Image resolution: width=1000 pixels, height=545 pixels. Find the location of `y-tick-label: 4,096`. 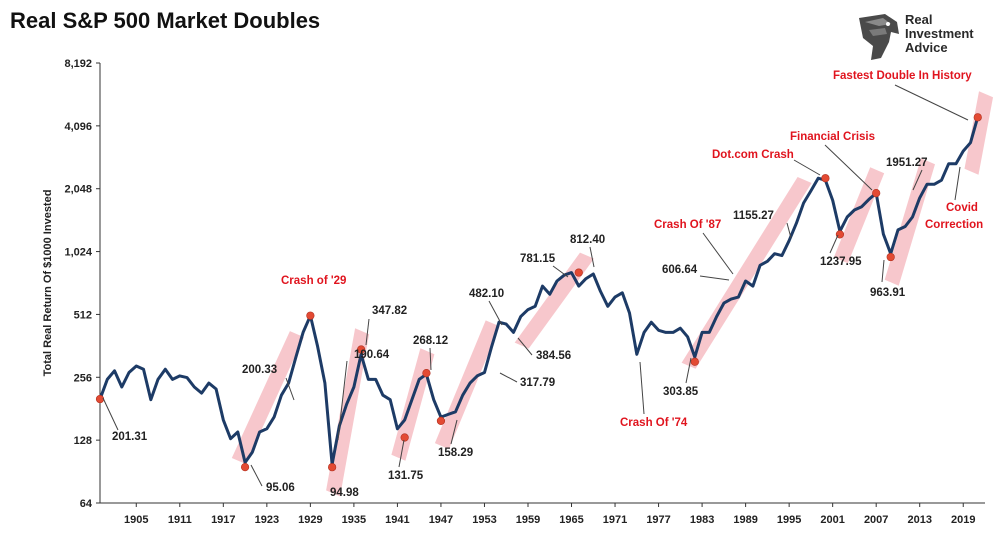

y-tick-label: 4,096 is located at coordinates (78, 127).